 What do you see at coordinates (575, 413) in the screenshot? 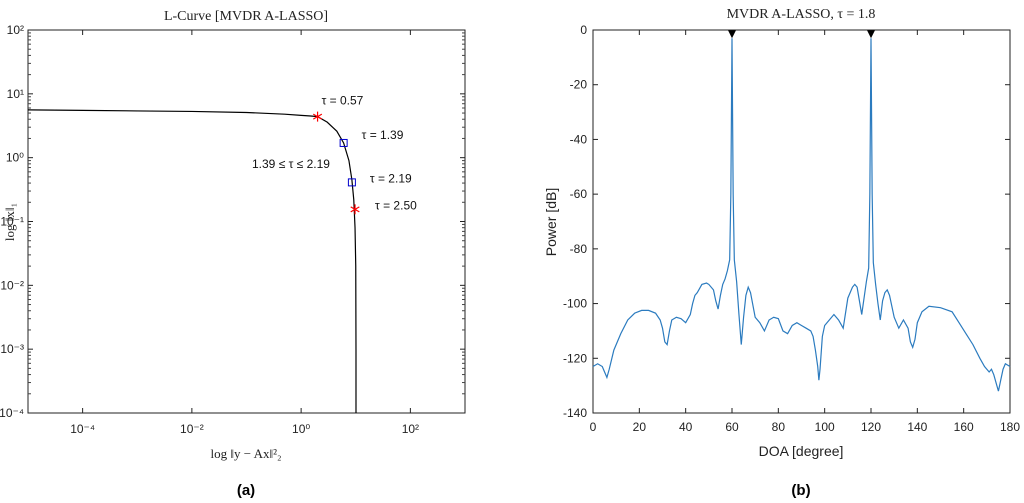
I see `doa-ytick-label: -140` at bounding box center [575, 413].